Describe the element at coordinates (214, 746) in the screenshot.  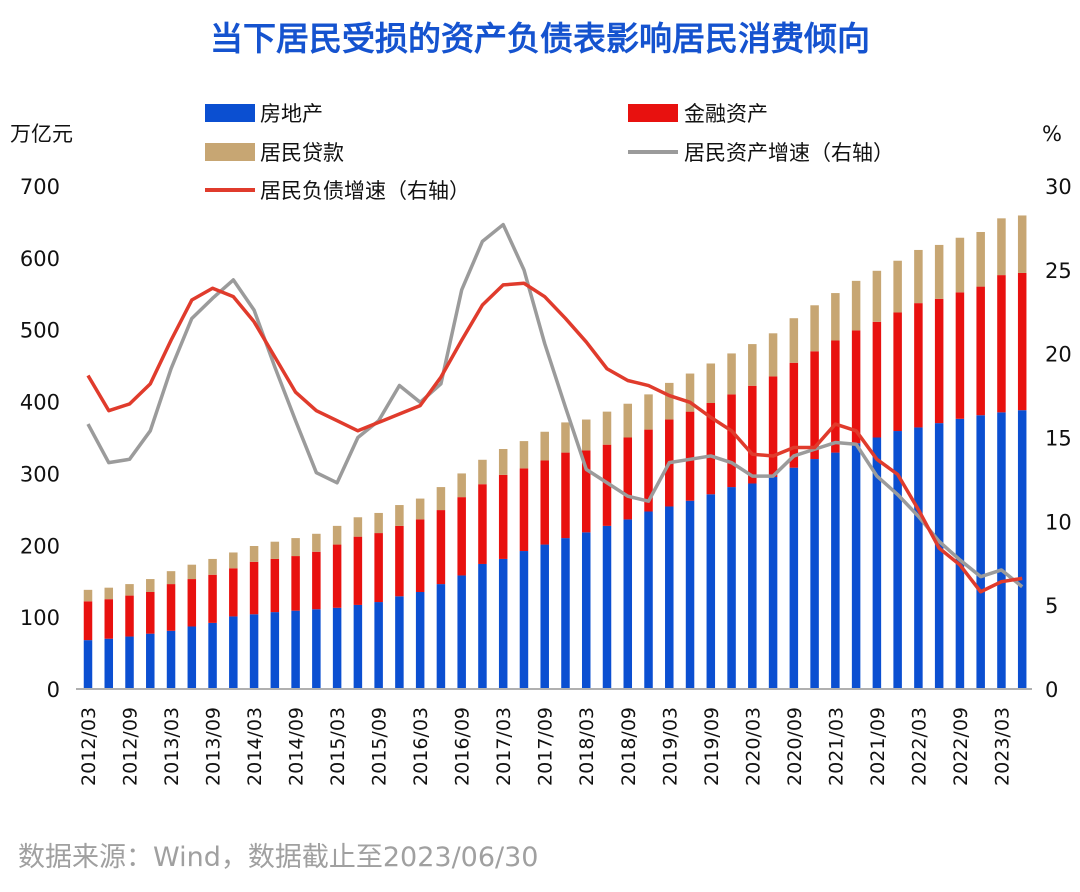
I see `x-tick-label: 2013/09` at that location.